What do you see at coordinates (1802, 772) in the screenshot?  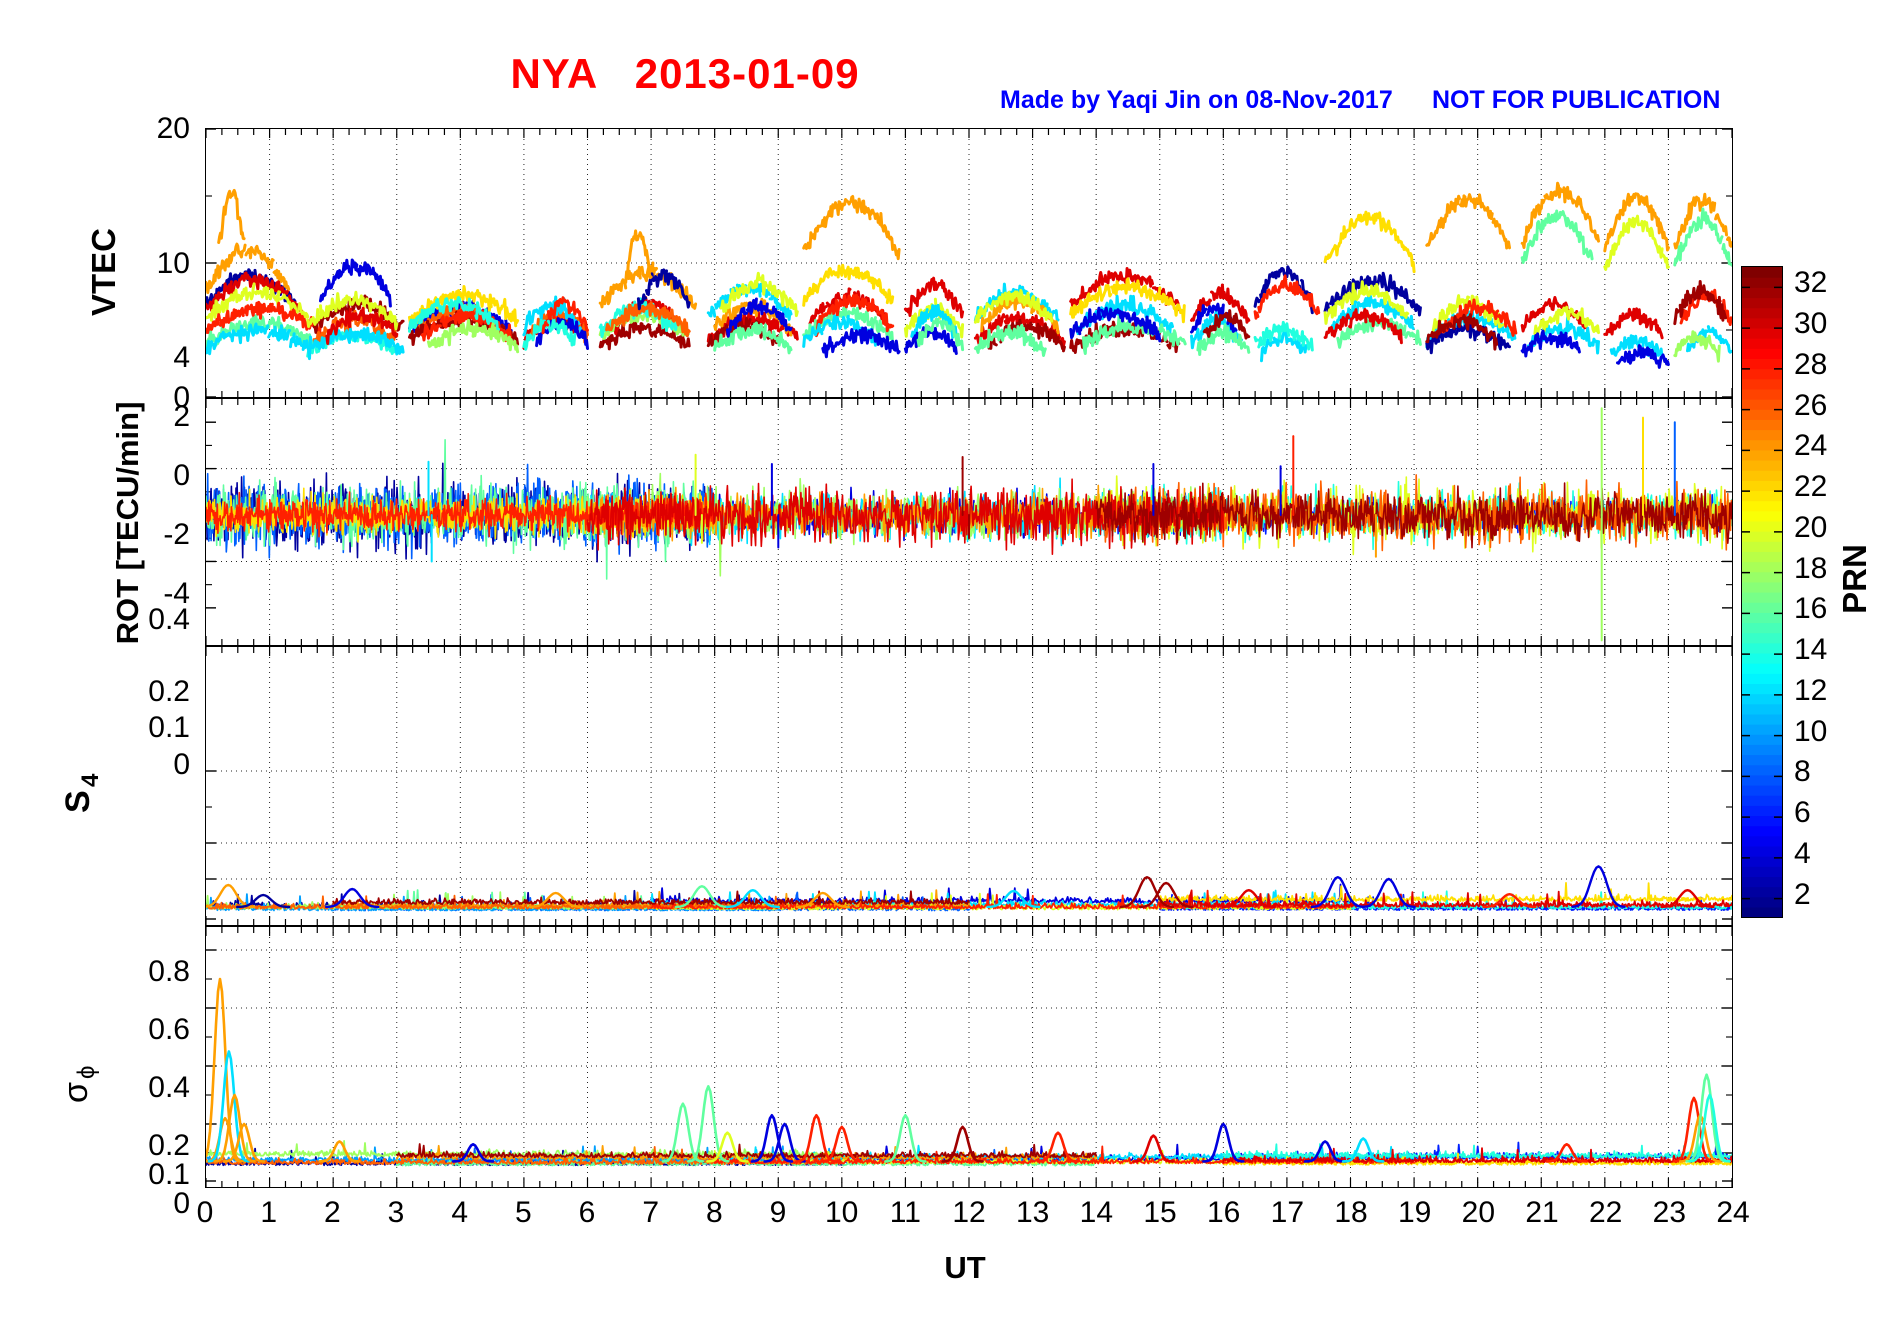 I see `colorbar-tick-8: 8` at bounding box center [1802, 772].